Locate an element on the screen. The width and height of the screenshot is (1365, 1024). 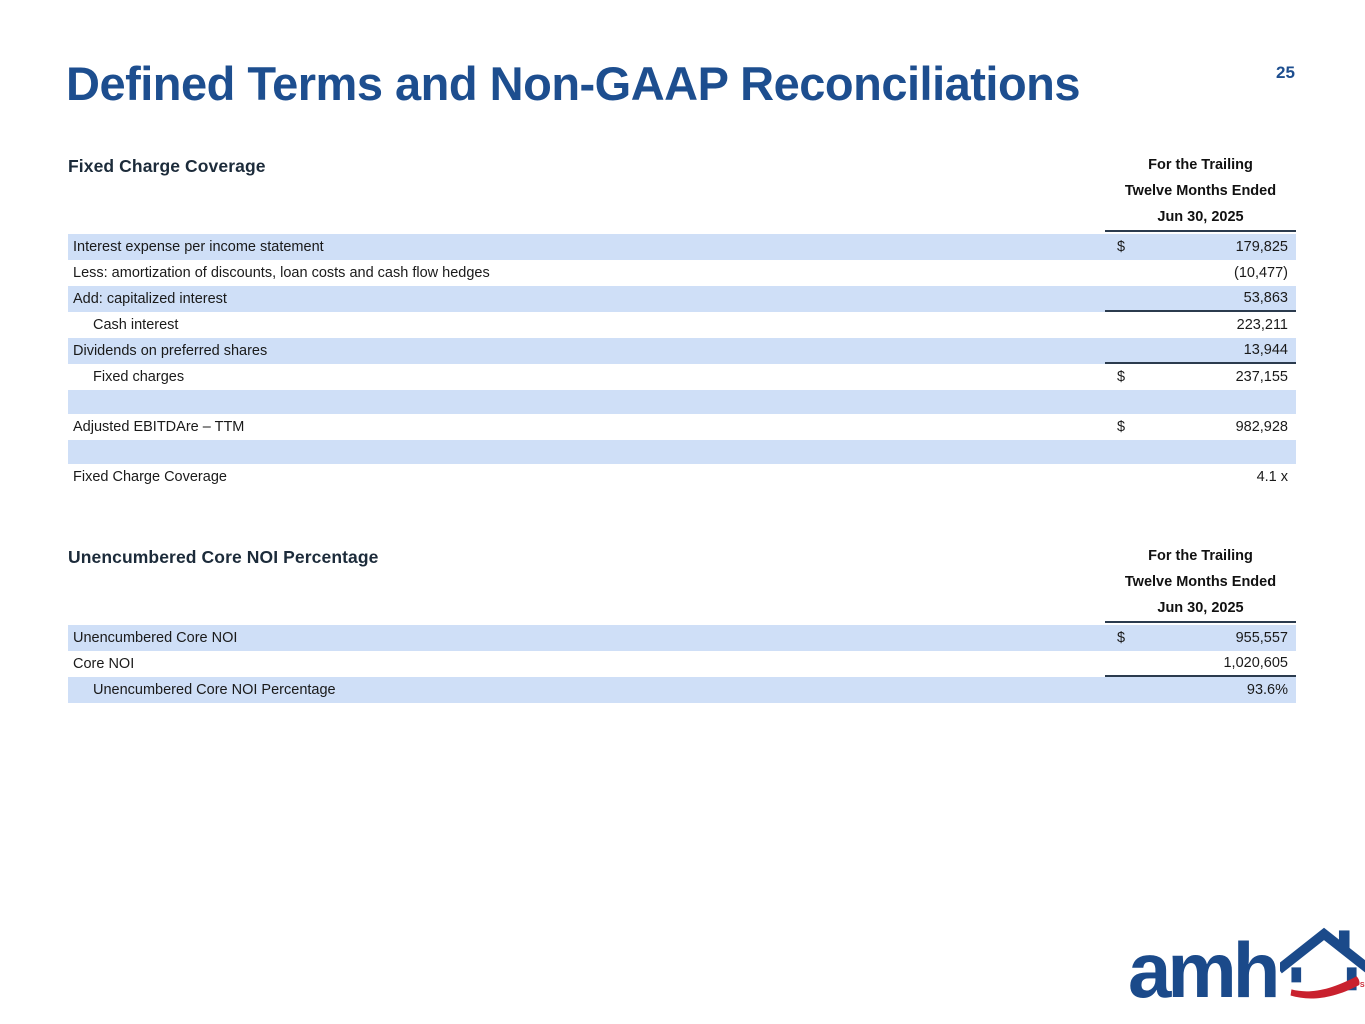
row-value-column: 1,020,605 is located at coordinates (1200, 664).